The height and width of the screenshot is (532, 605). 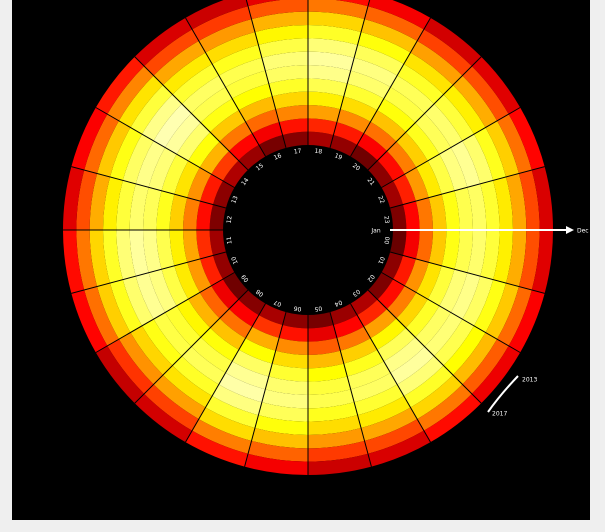 I want to click on hour-label: 16, so click(x=278, y=156).